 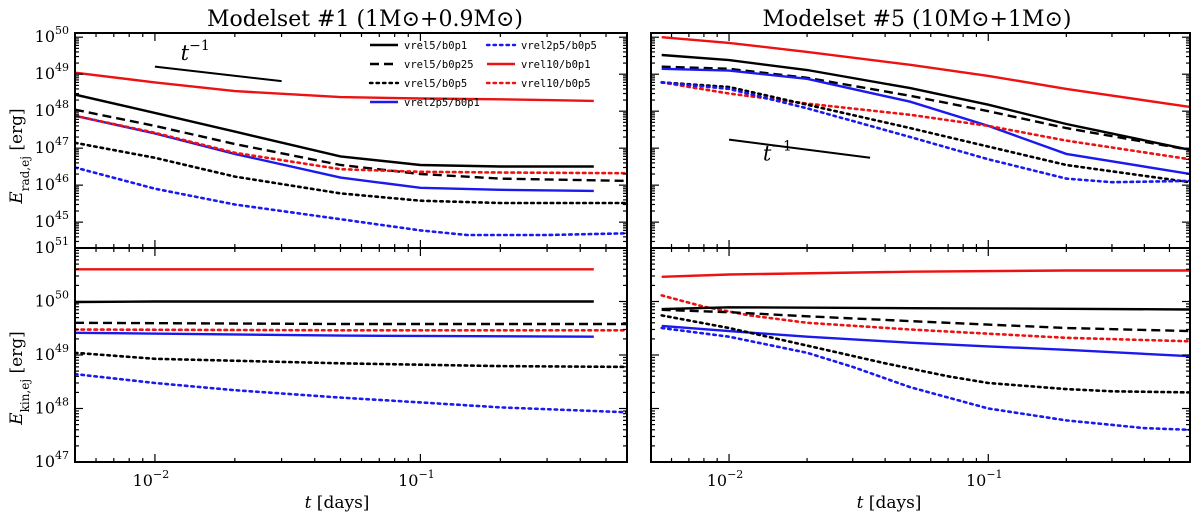 What do you see at coordinates (917, 19) in the screenshot?
I see `panel-title-modelset-5: Modelset #5 (10M⊙+1M⊙)` at bounding box center [917, 19].